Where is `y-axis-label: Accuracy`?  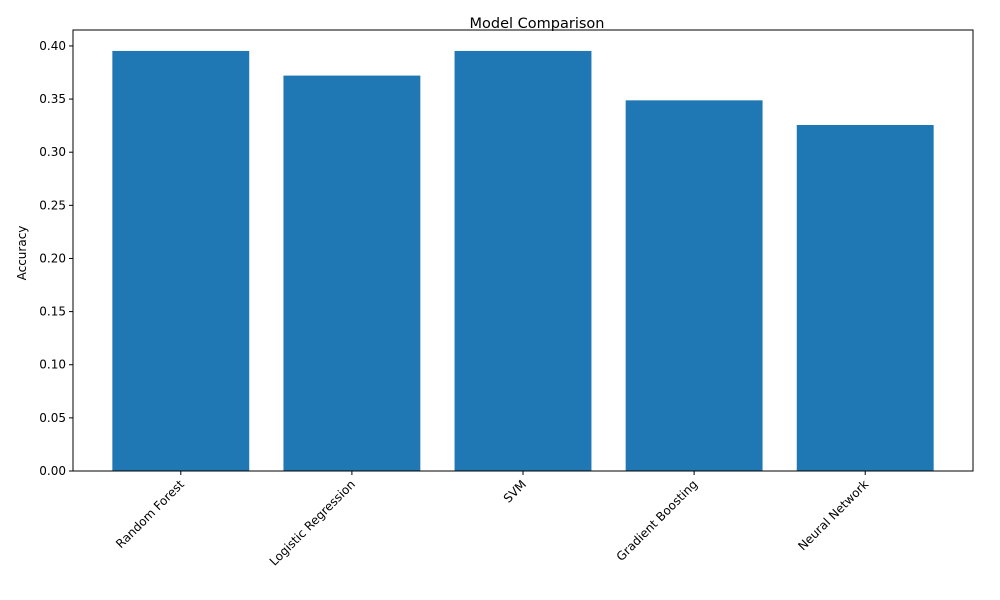 y-axis-label: Accuracy is located at coordinates (22, 253).